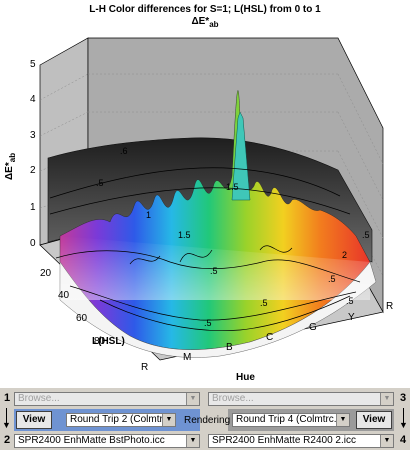 This screenshot has width=410, height=450. Describe the element at coordinates (82, 318) in the screenshot. I see `l-tick: 60` at that location.